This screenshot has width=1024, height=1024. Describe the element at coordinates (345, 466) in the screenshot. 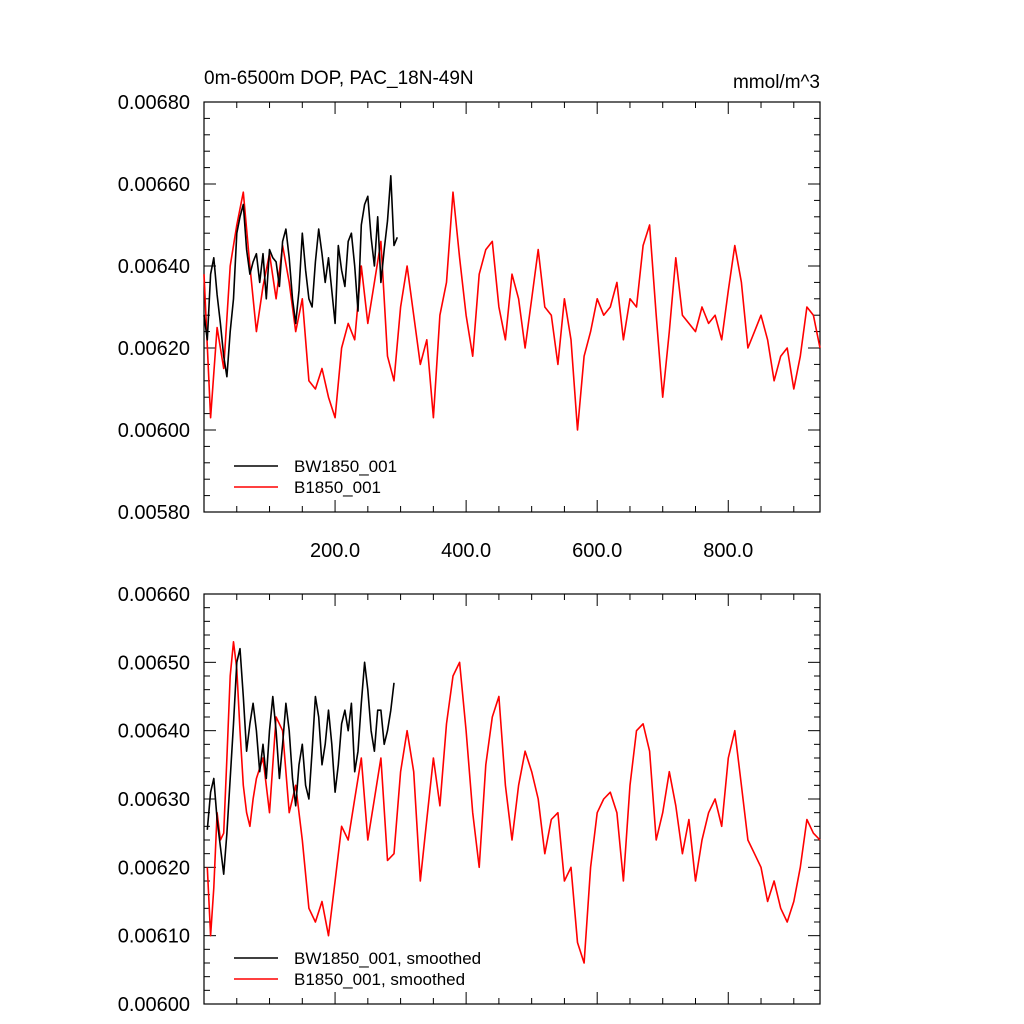

I see `legend-label: BW1850_001` at that location.